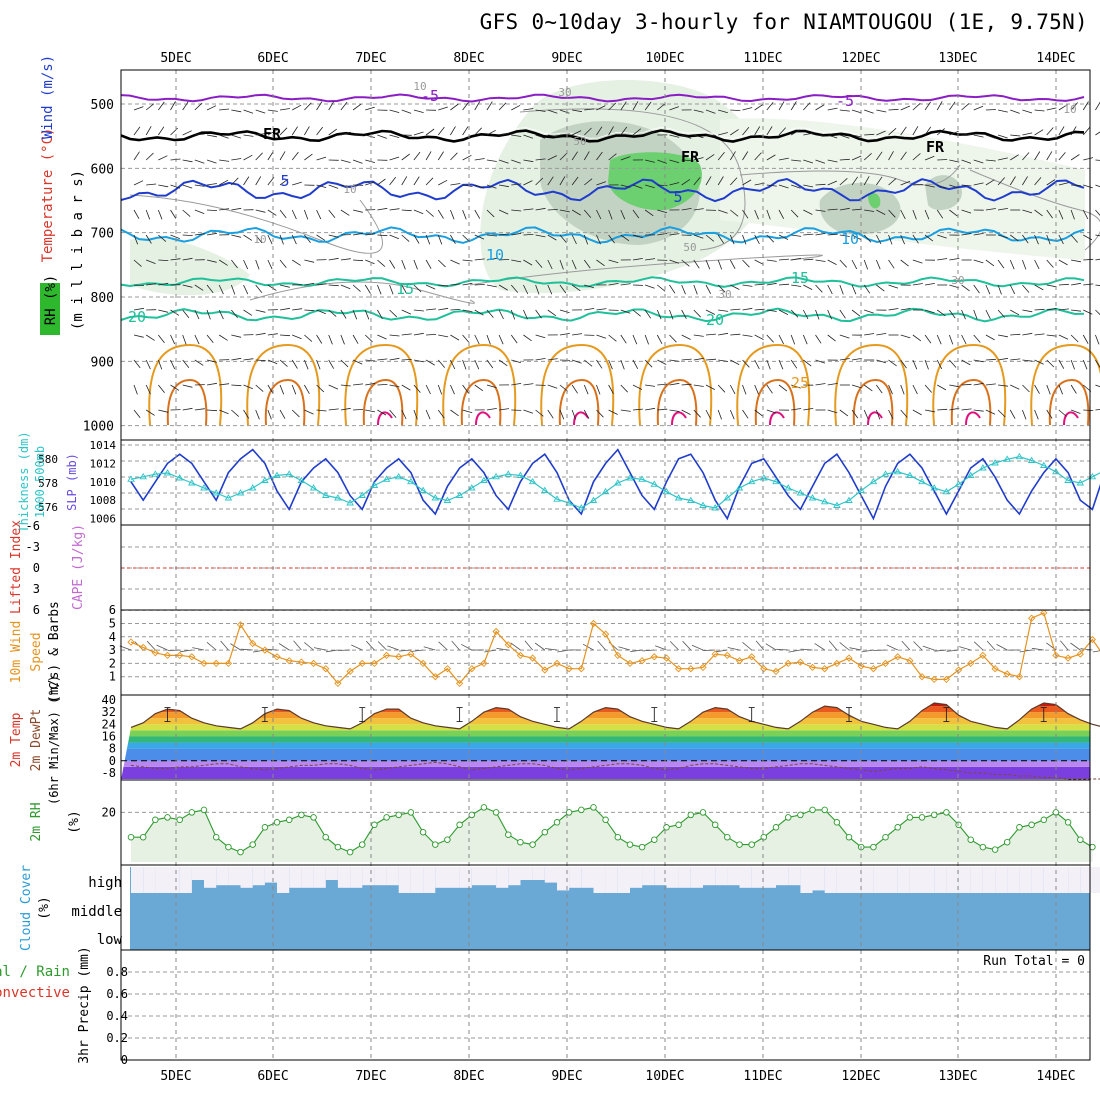 Image resolution: width=1100 pixels, height=1100 pixels. Describe the element at coordinates (615, 482) in the screenshot. I see `thickness-line` at that location.